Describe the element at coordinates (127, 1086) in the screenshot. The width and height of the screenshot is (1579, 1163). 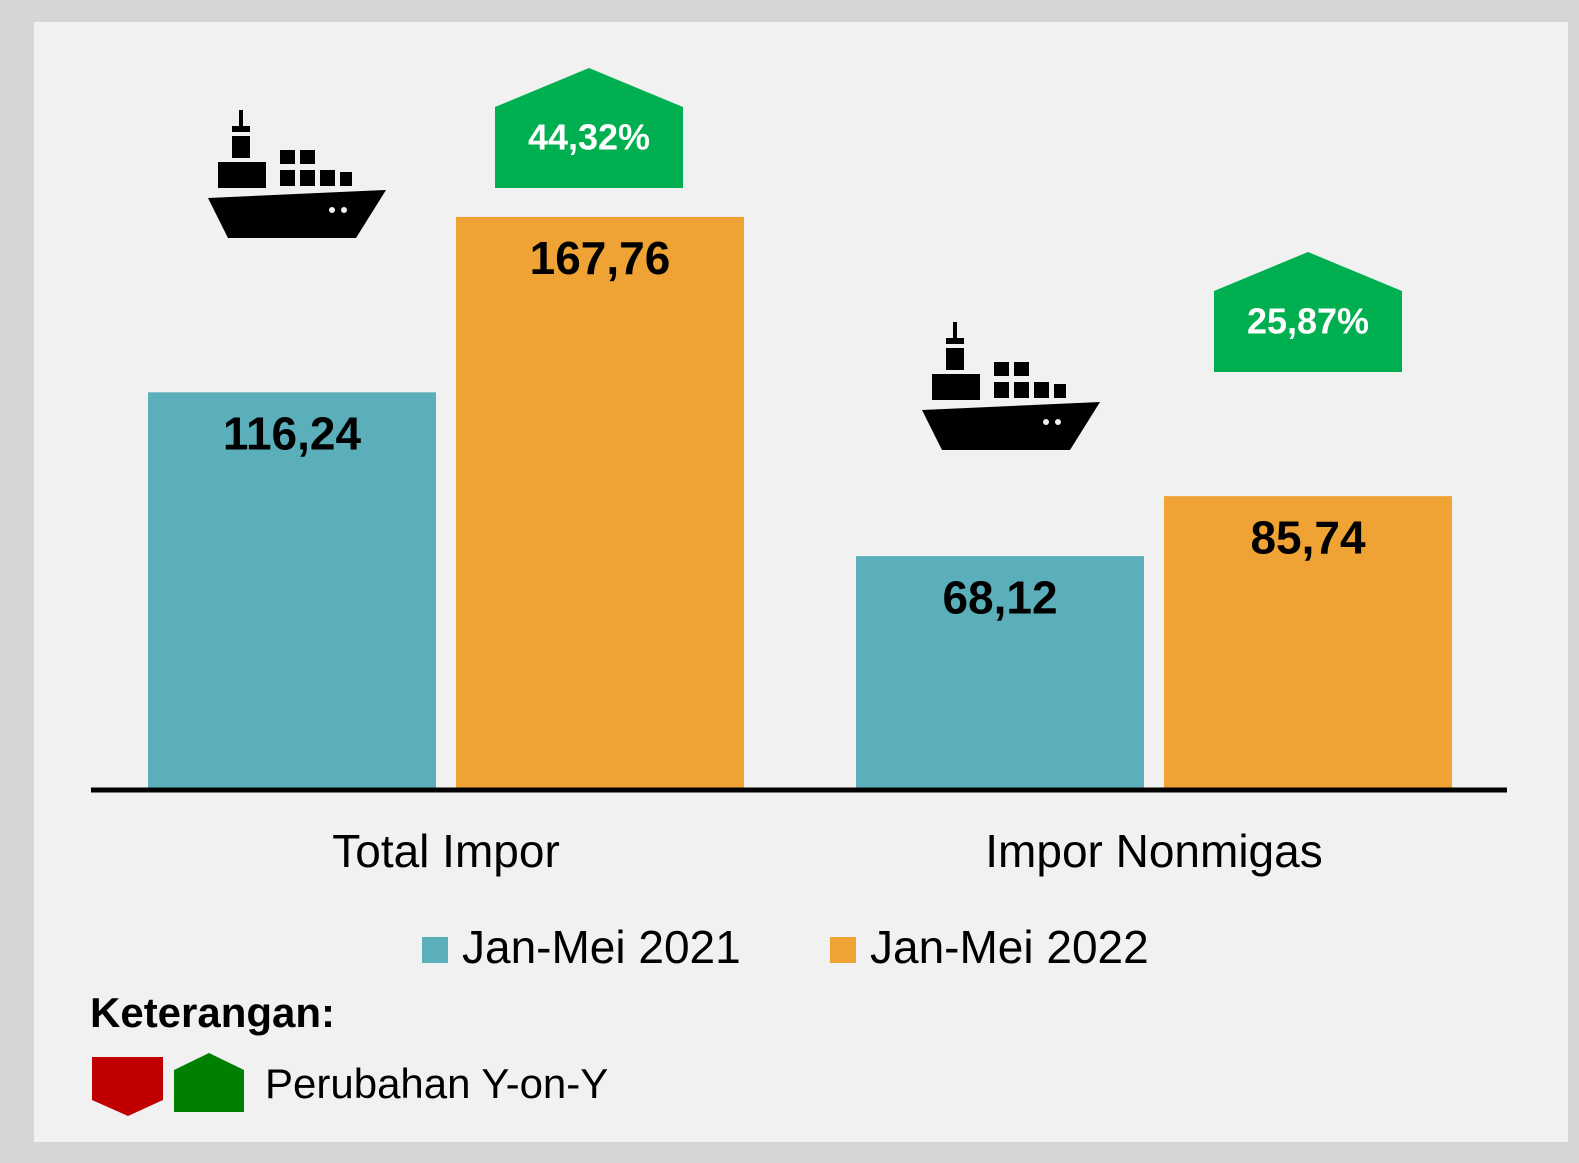
I see `note-down-icon` at that location.